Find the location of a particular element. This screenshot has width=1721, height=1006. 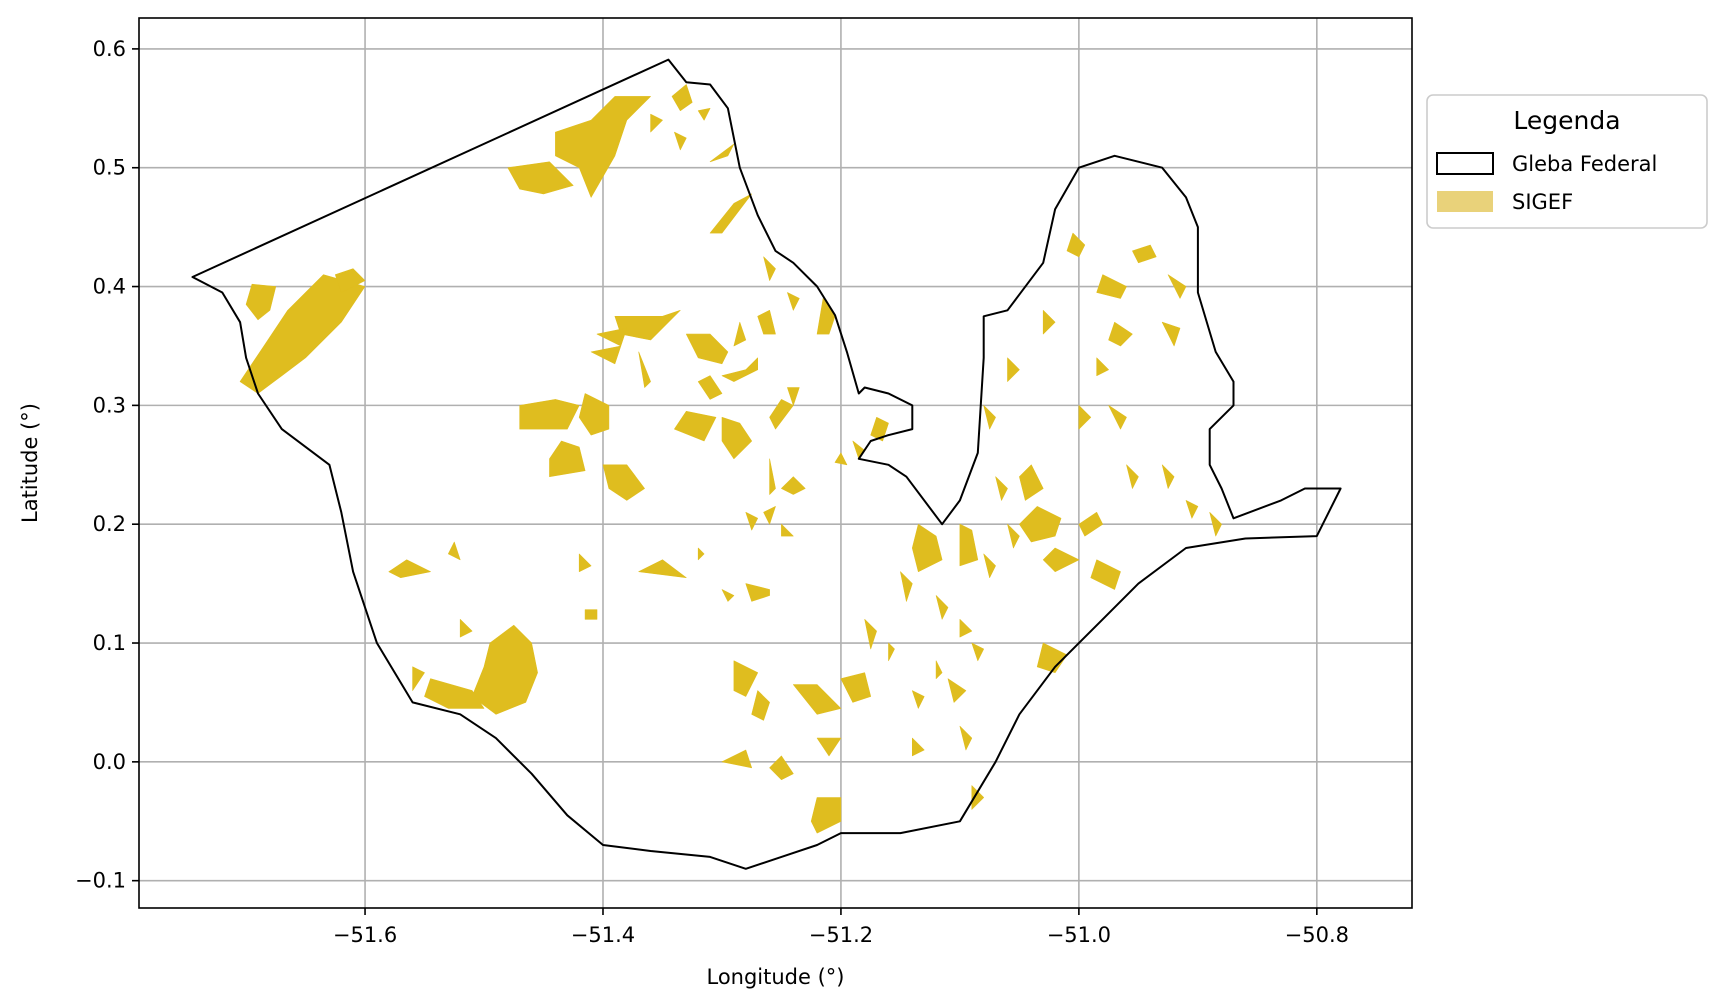

legend-title: Legenda is located at coordinates (1566, 120).